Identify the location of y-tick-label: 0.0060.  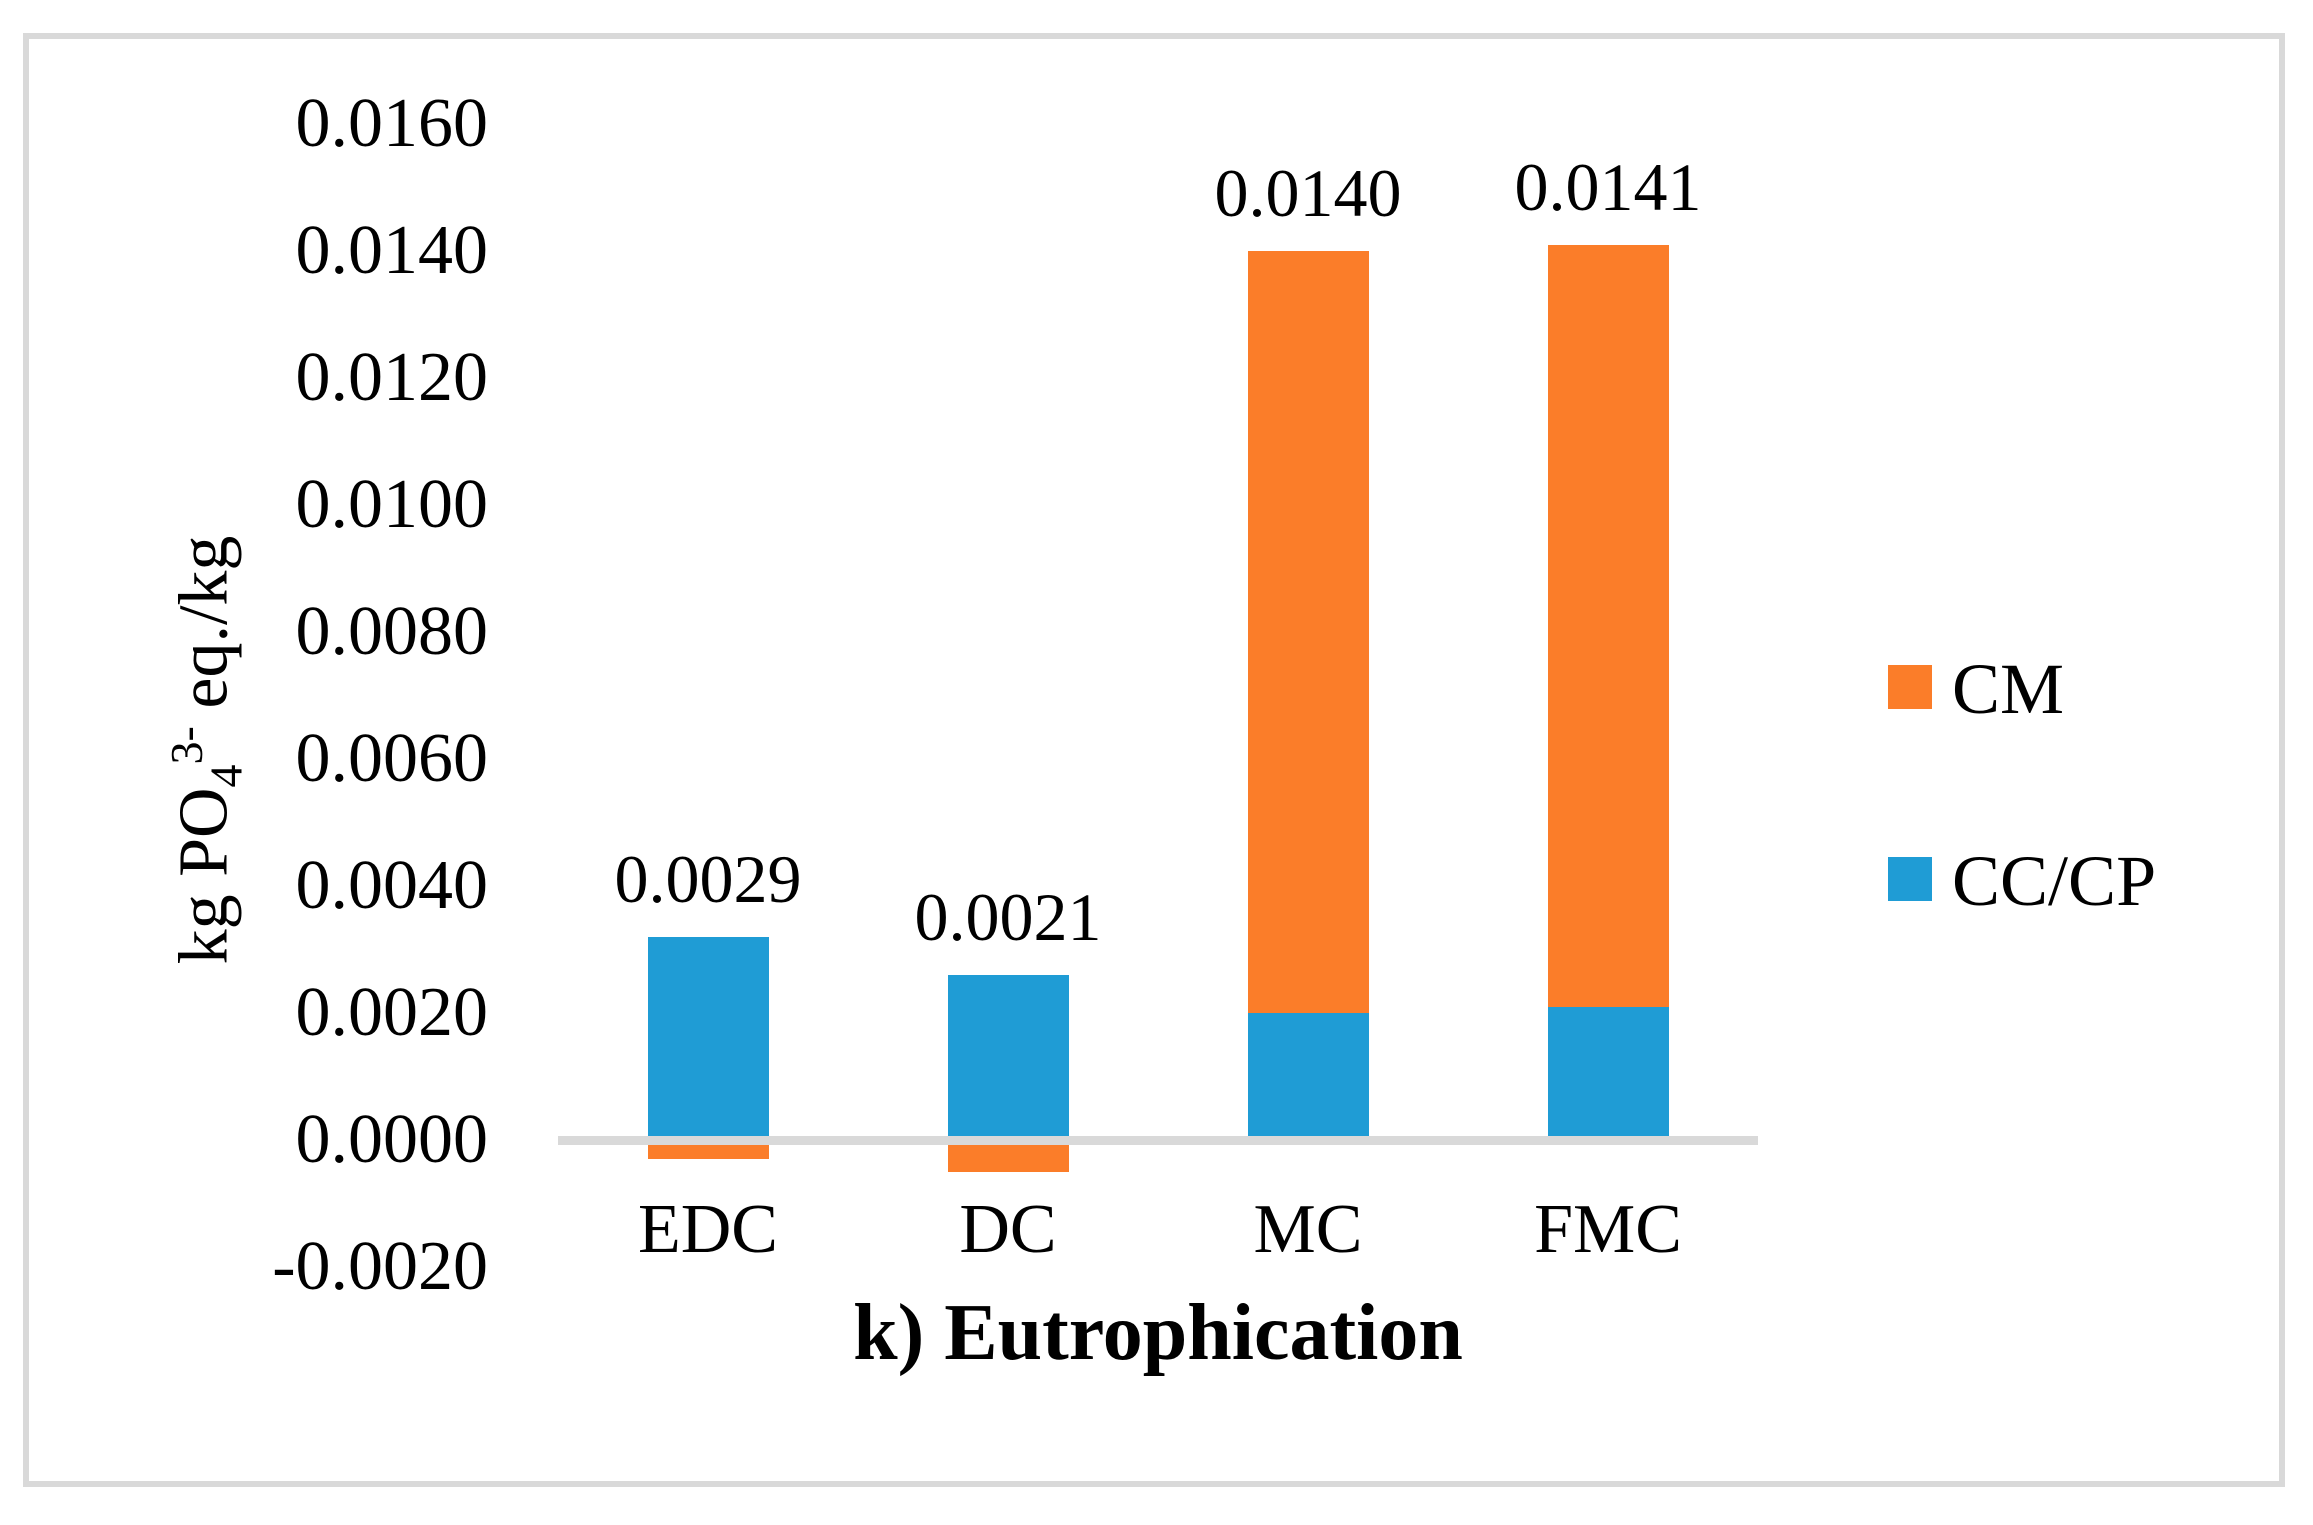
(392, 758).